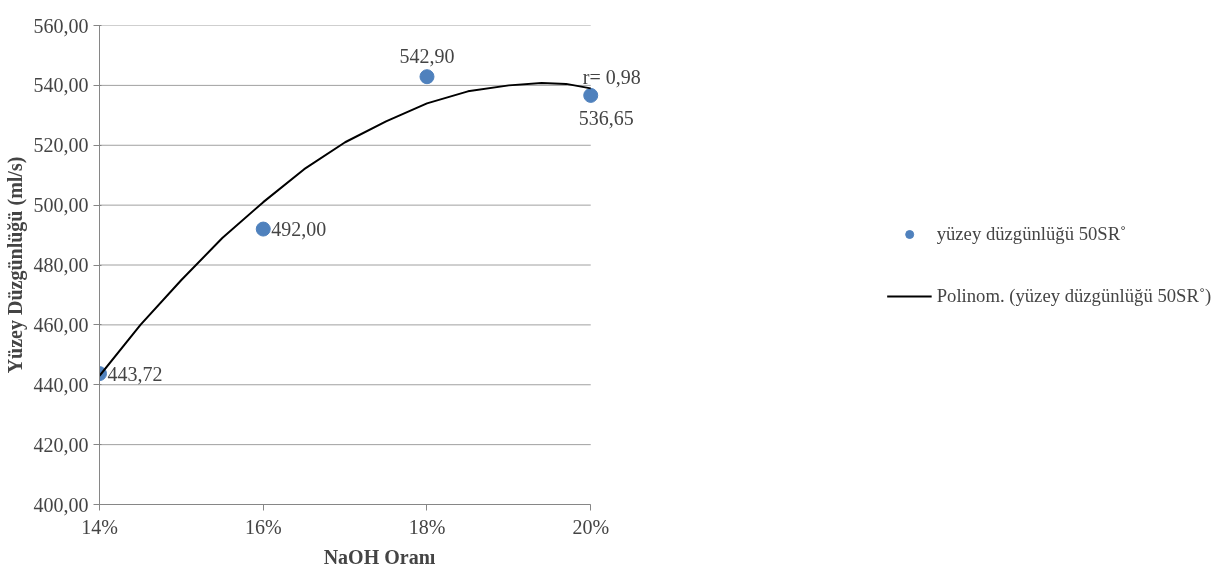  I want to click on y-tick-label: 520,00, so click(61, 145).